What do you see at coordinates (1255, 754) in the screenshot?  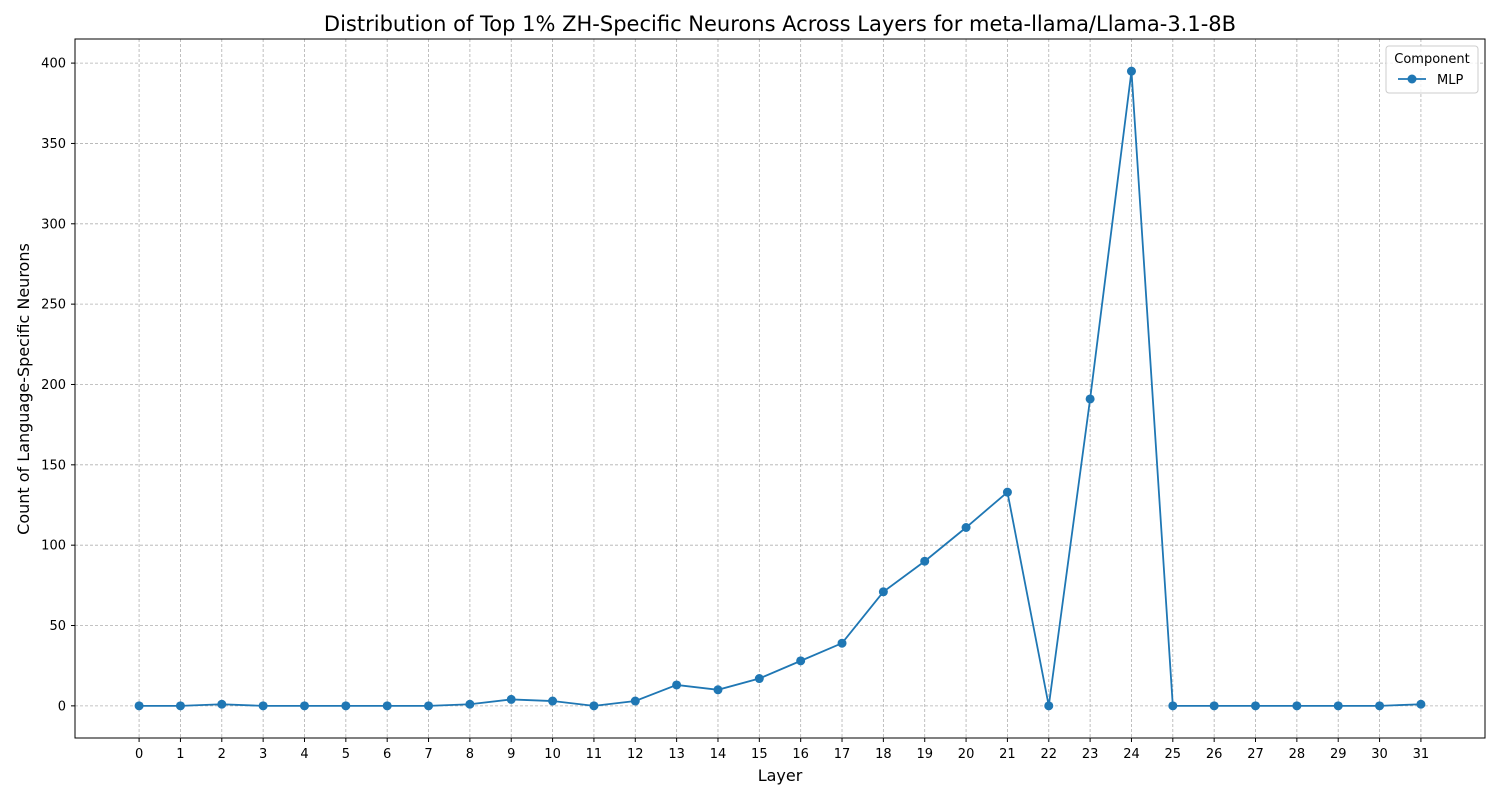 I see `x-tick-label: 27` at bounding box center [1255, 754].